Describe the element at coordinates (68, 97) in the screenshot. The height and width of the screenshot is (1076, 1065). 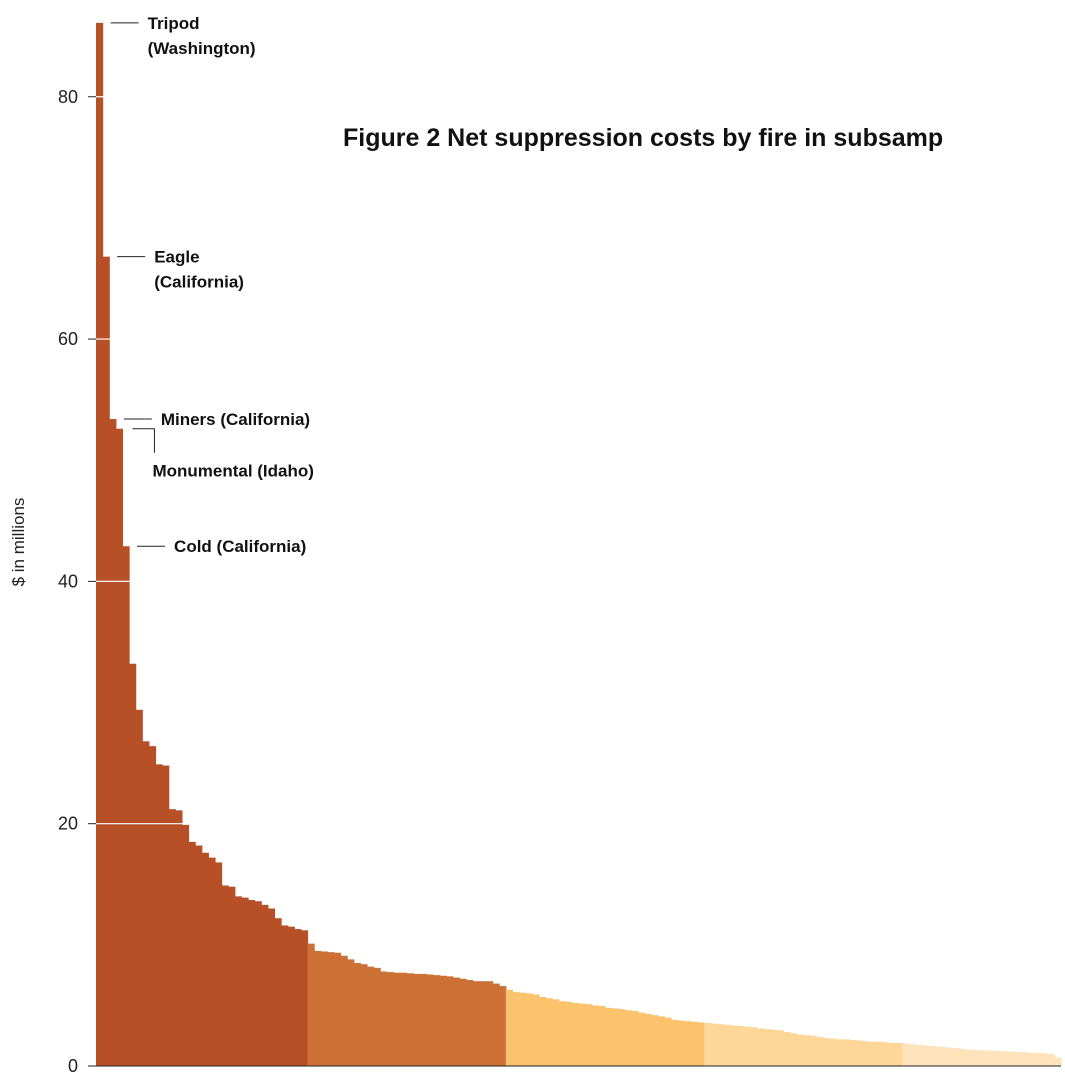
I see `y-tick-label: 80` at that location.